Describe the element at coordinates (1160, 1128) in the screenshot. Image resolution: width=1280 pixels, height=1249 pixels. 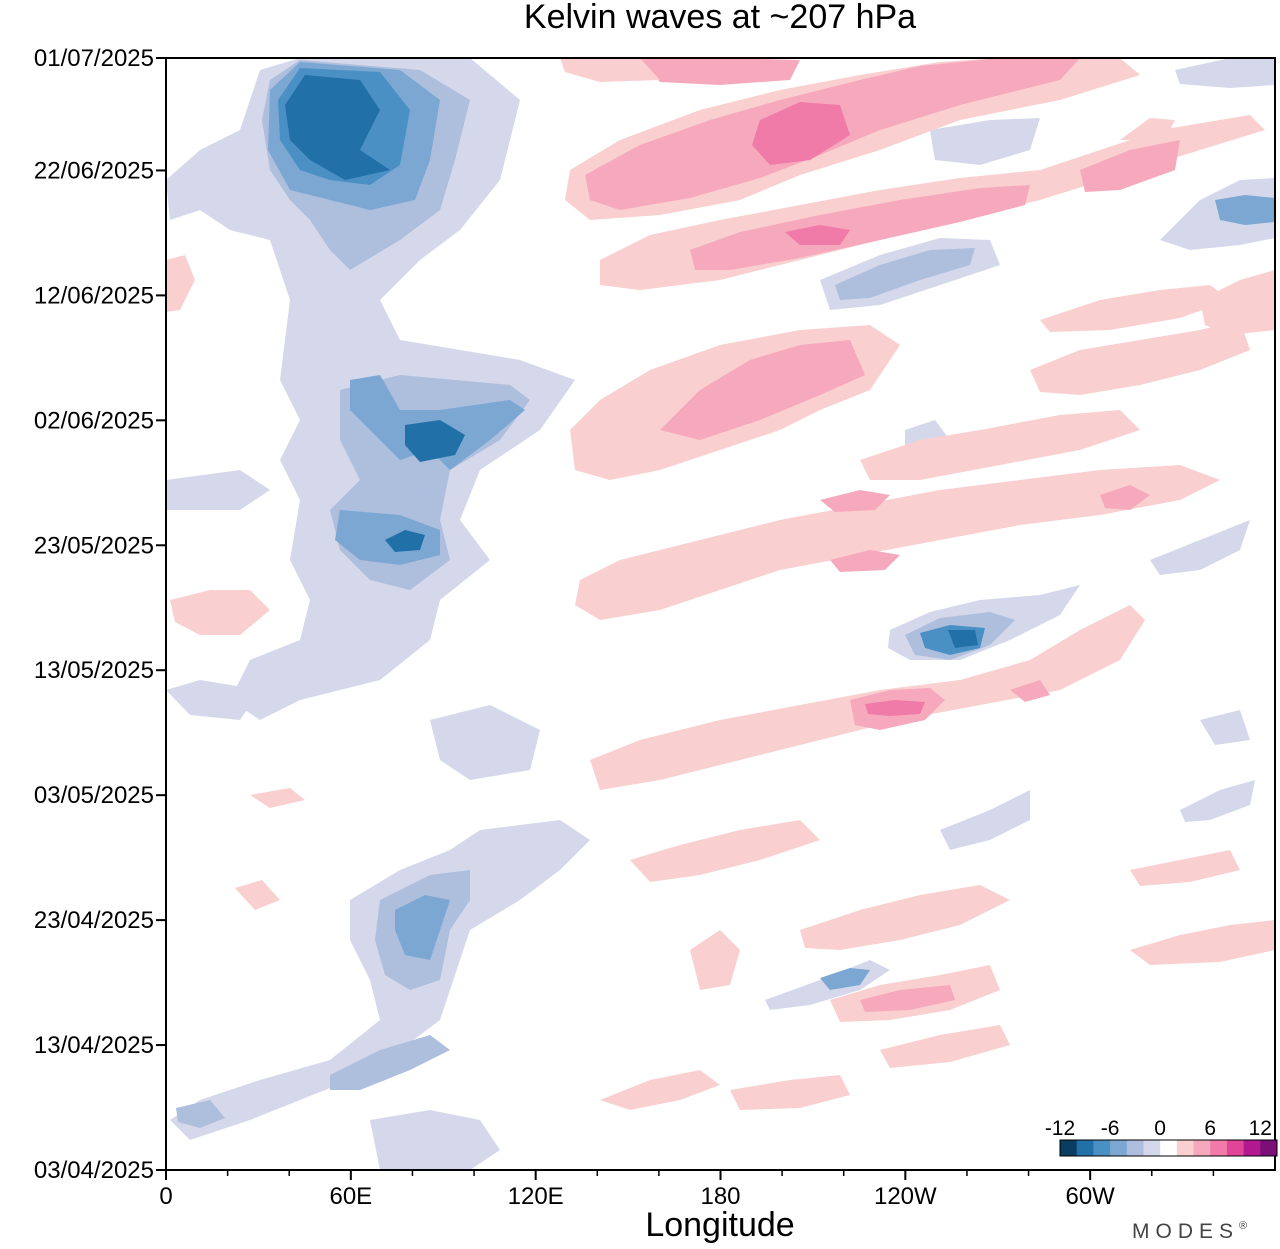
I see `colorbar-tick-label: 0` at that location.